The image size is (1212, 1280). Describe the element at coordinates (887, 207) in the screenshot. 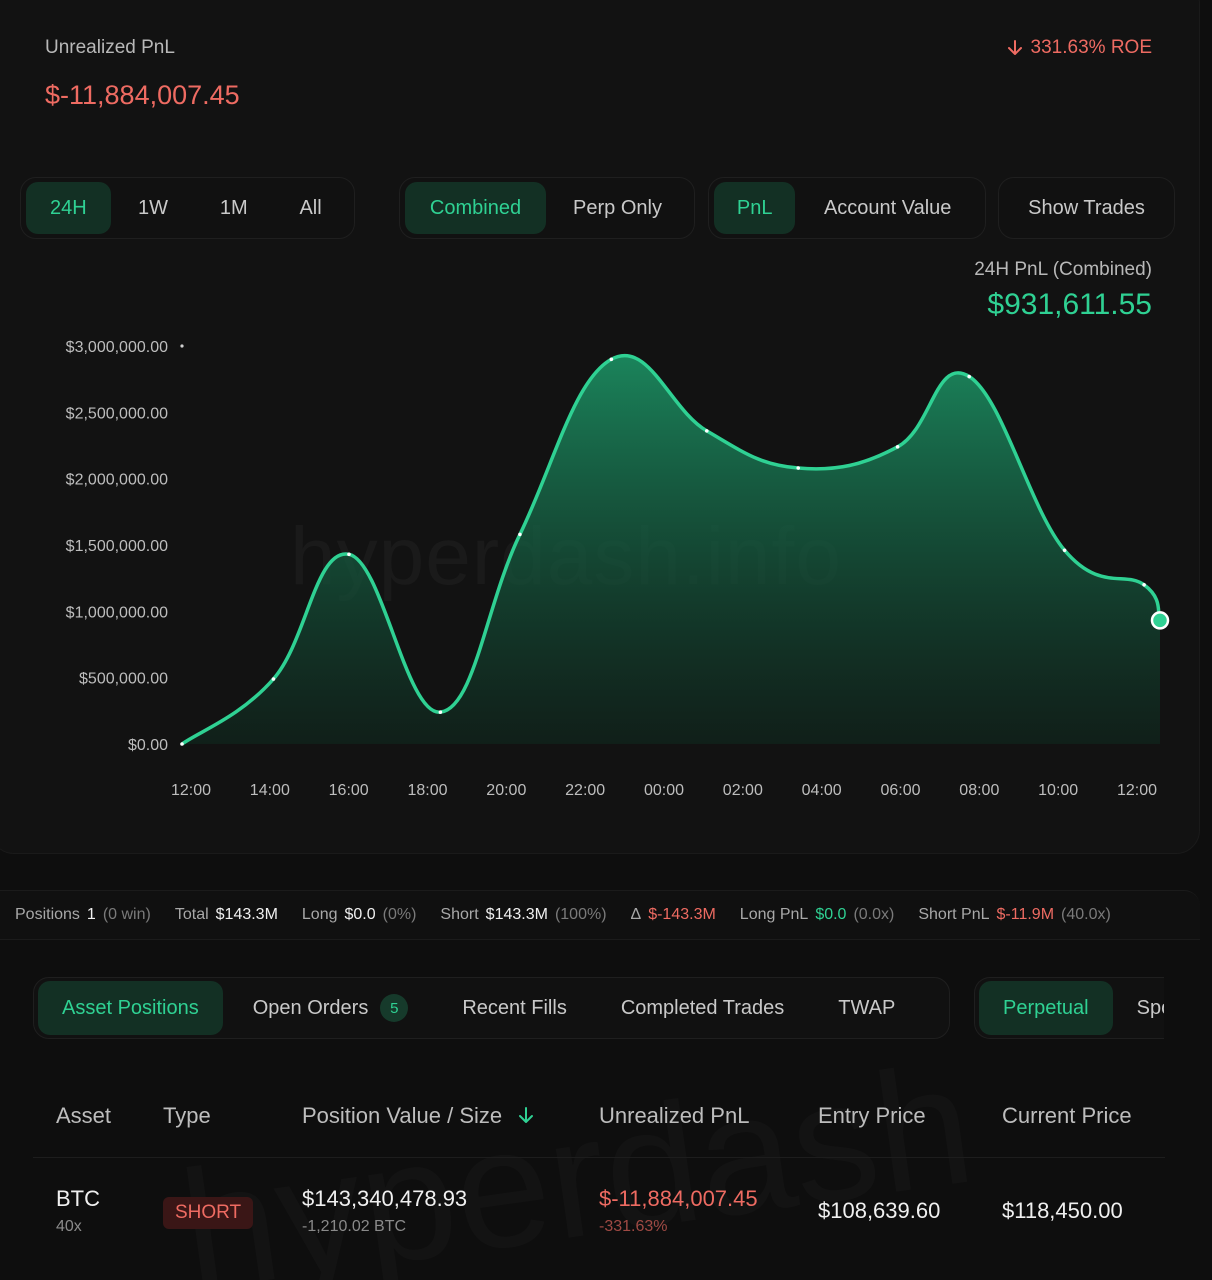

I see `metric-account-value: Account Value` at that location.